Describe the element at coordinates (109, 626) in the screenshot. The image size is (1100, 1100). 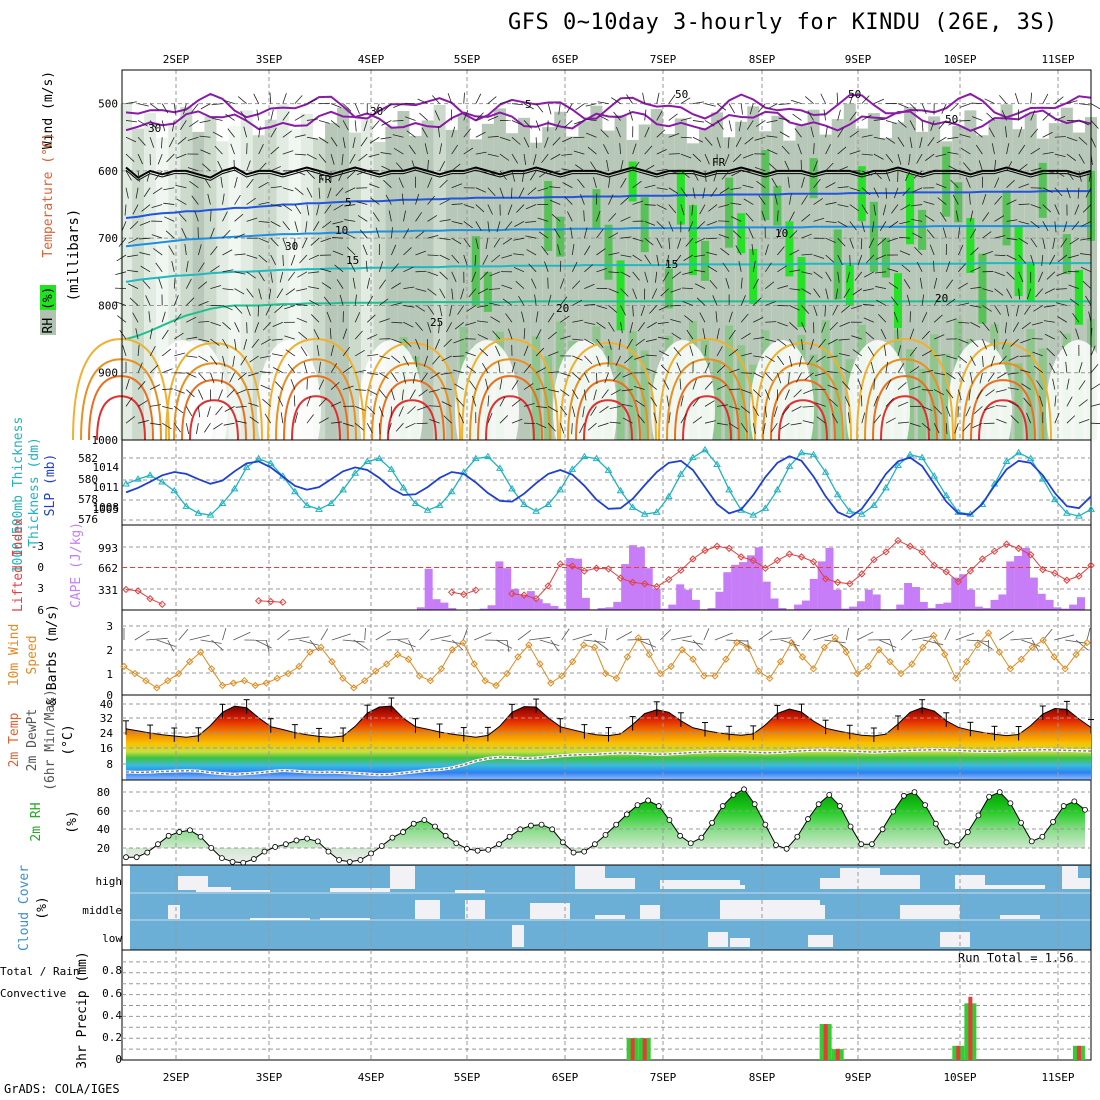
I see `wind-tick: 3` at that location.